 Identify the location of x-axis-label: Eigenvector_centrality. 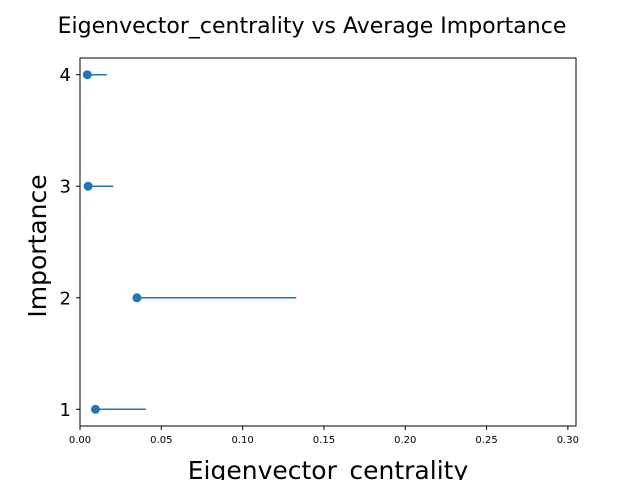
(328, 468).